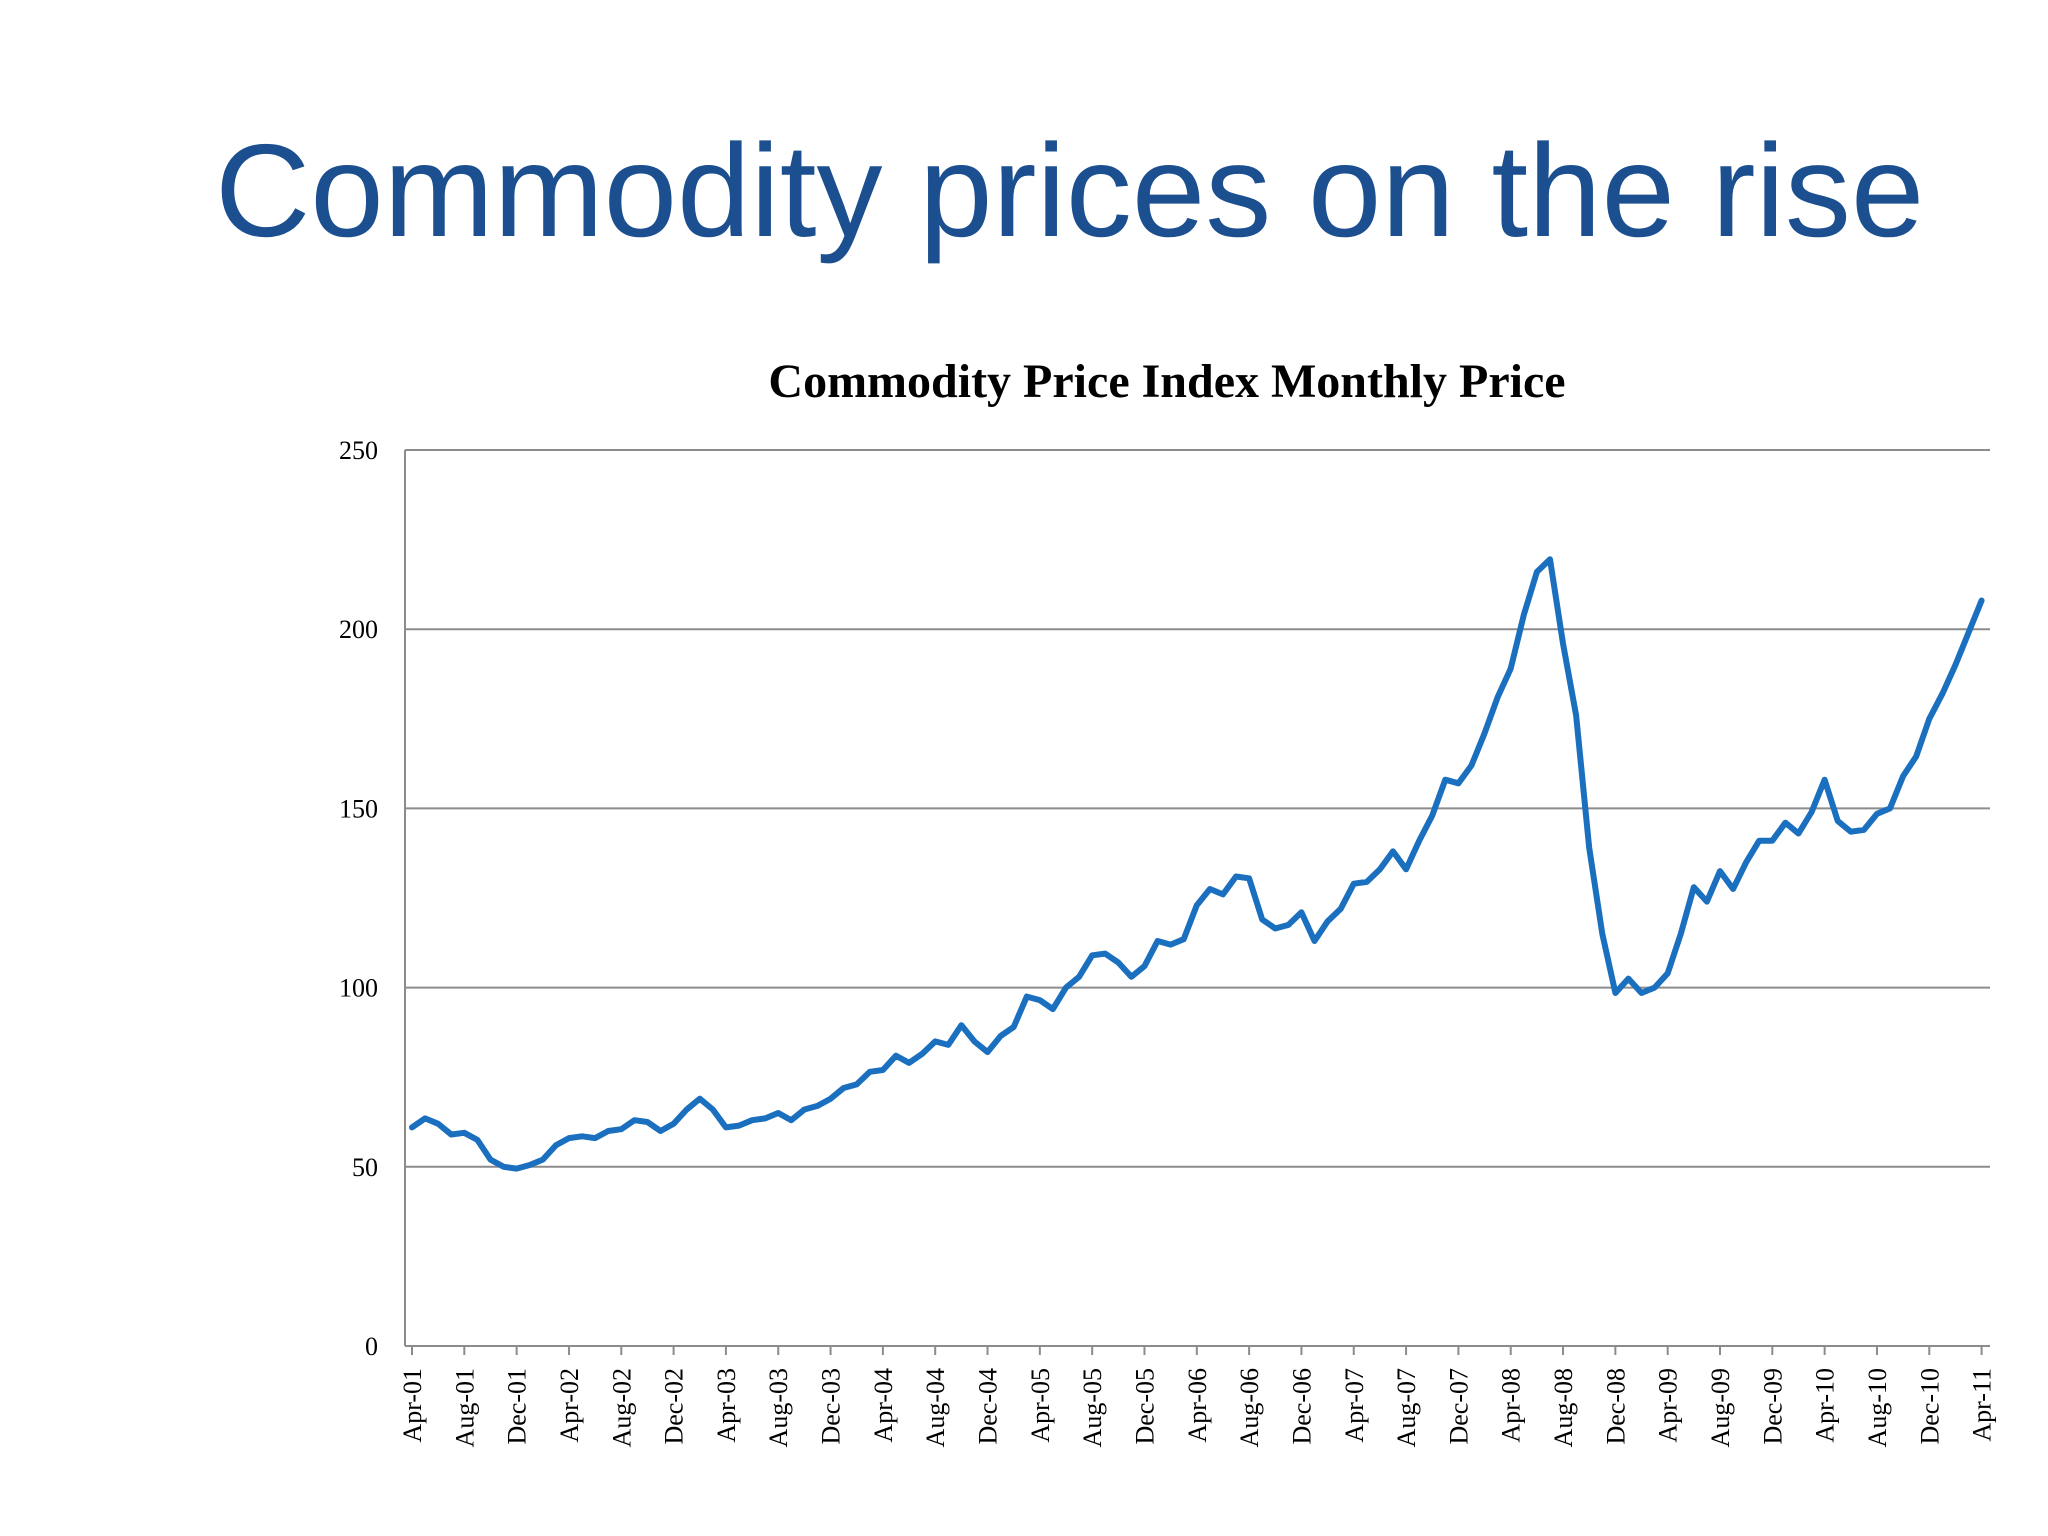 This screenshot has width=2048, height=1536. What do you see at coordinates (674, 1406) in the screenshot?
I see `x-tick-label-Dec-02: Dec-02` at bounding box center [674, 1406].